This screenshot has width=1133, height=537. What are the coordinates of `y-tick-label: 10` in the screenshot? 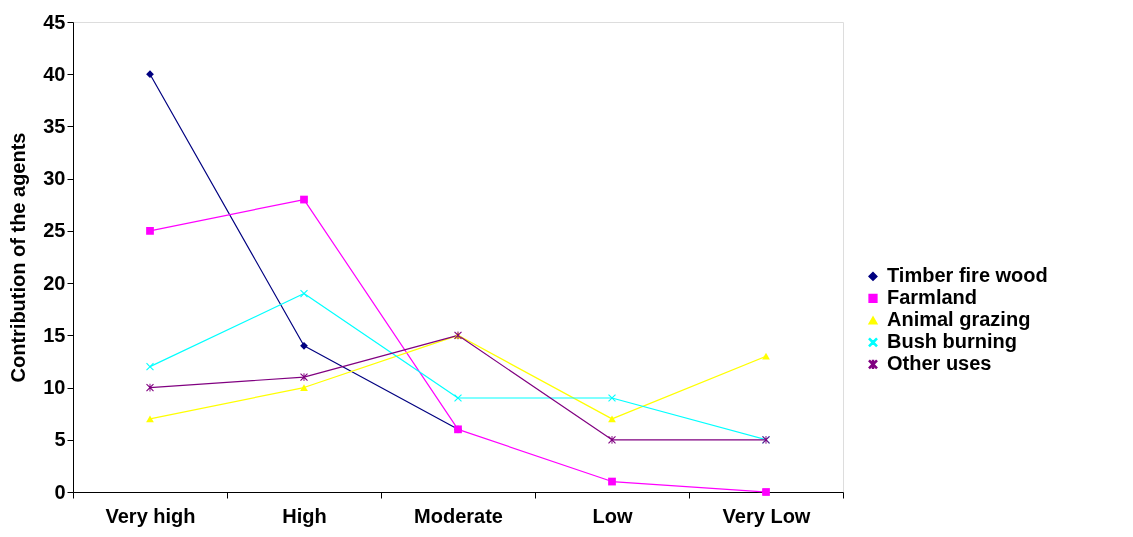 It's located at (54, 387).